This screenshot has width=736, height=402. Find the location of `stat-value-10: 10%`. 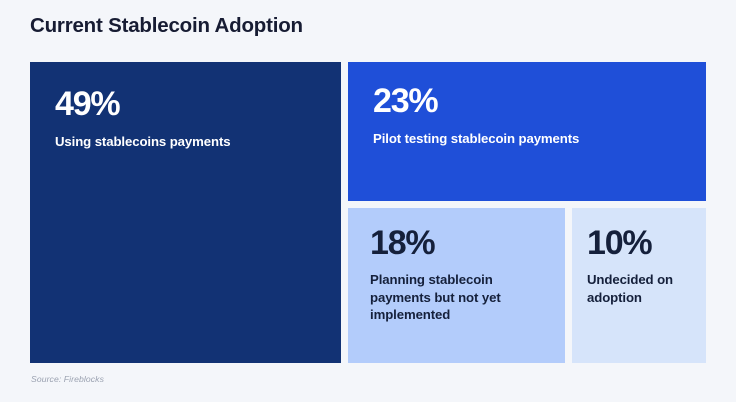

stat-value-10: 10% is located at coordinates (620, 243).